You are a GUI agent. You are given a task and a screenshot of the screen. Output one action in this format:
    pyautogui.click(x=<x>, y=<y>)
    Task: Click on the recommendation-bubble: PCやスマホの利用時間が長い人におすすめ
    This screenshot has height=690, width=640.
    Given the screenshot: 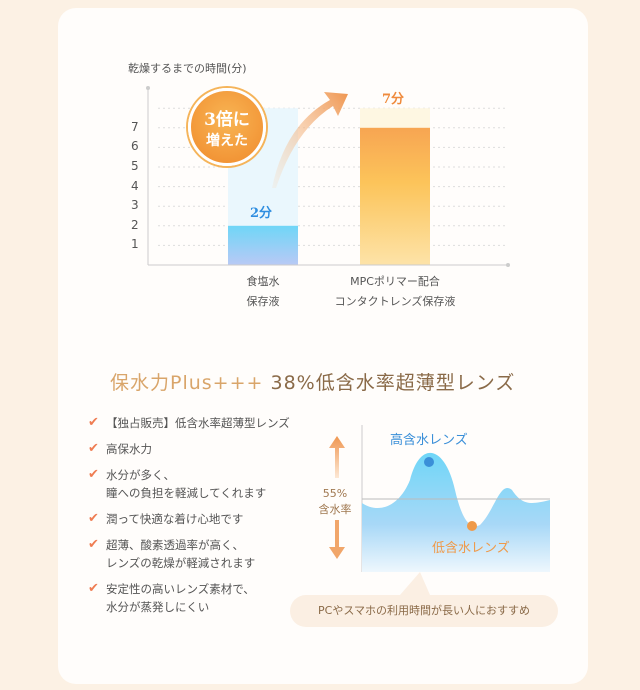 What is the action you would take?
    pyautogui.click(x=424, y=611)
    